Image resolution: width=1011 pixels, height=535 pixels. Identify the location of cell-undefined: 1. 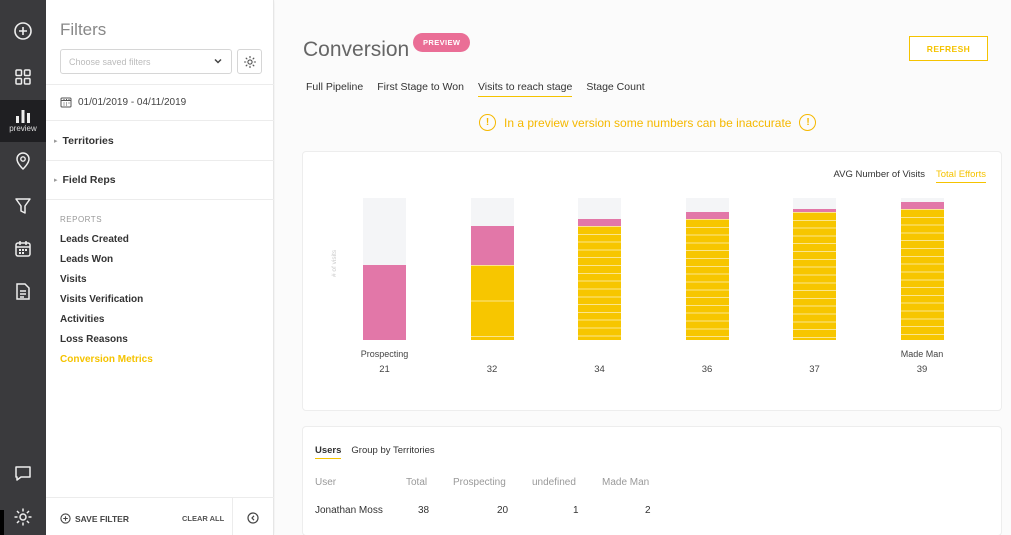
(576, 510).